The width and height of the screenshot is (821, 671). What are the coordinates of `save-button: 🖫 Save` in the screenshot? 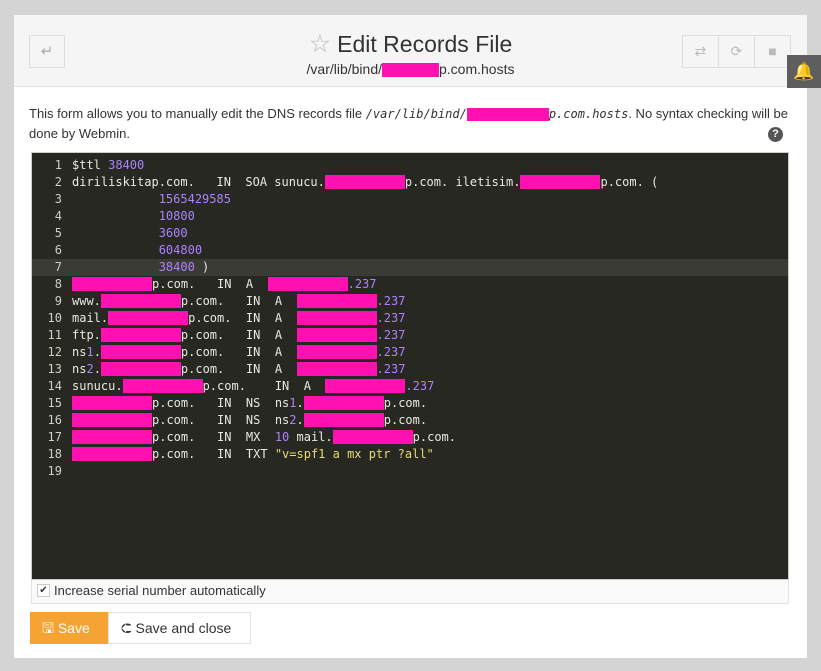 It's located at (69, 628).